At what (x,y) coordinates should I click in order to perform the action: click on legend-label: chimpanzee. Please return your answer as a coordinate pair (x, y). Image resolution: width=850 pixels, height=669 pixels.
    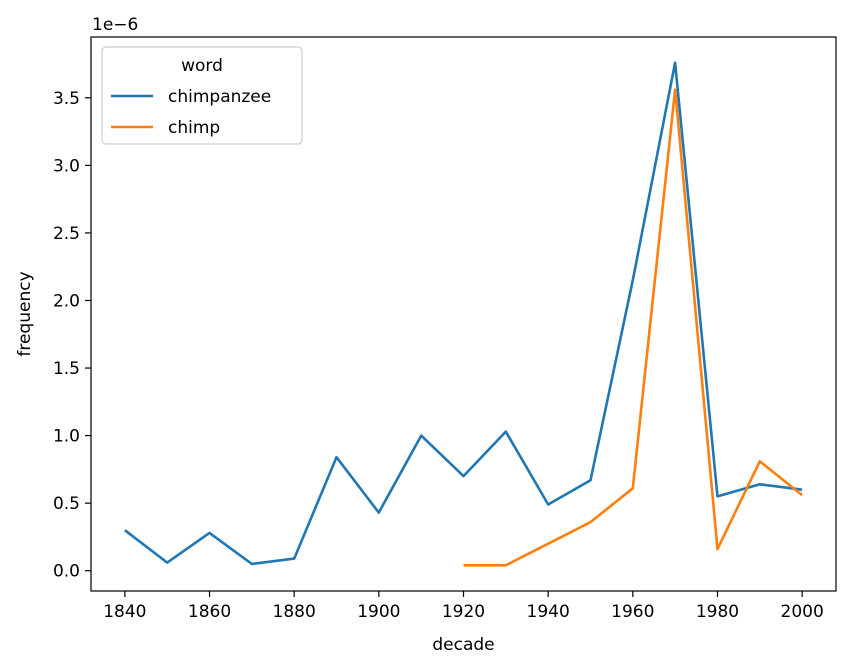
    Looking at the image, I should click on (219, 97).